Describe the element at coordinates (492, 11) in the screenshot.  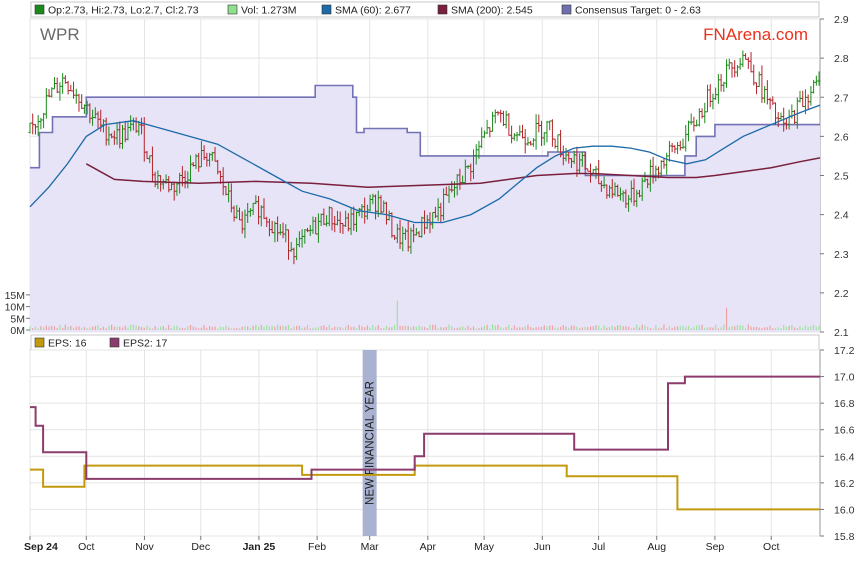
I see `legend-sma200-label: SMA (200): 2.545` at that location.